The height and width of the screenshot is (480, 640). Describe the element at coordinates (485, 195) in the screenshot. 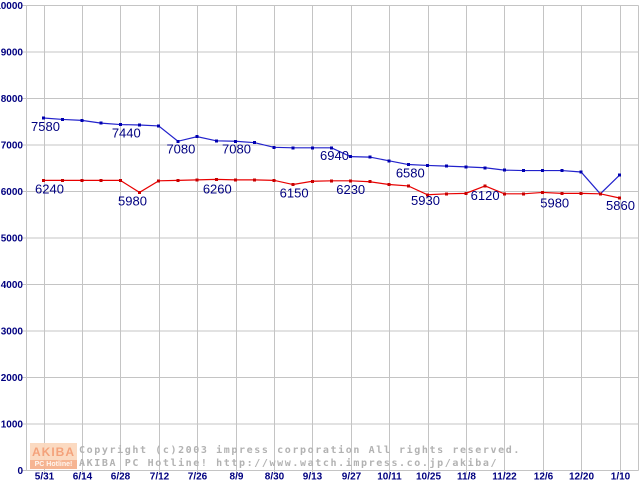

I see `data-point-label: 6120` at that location.